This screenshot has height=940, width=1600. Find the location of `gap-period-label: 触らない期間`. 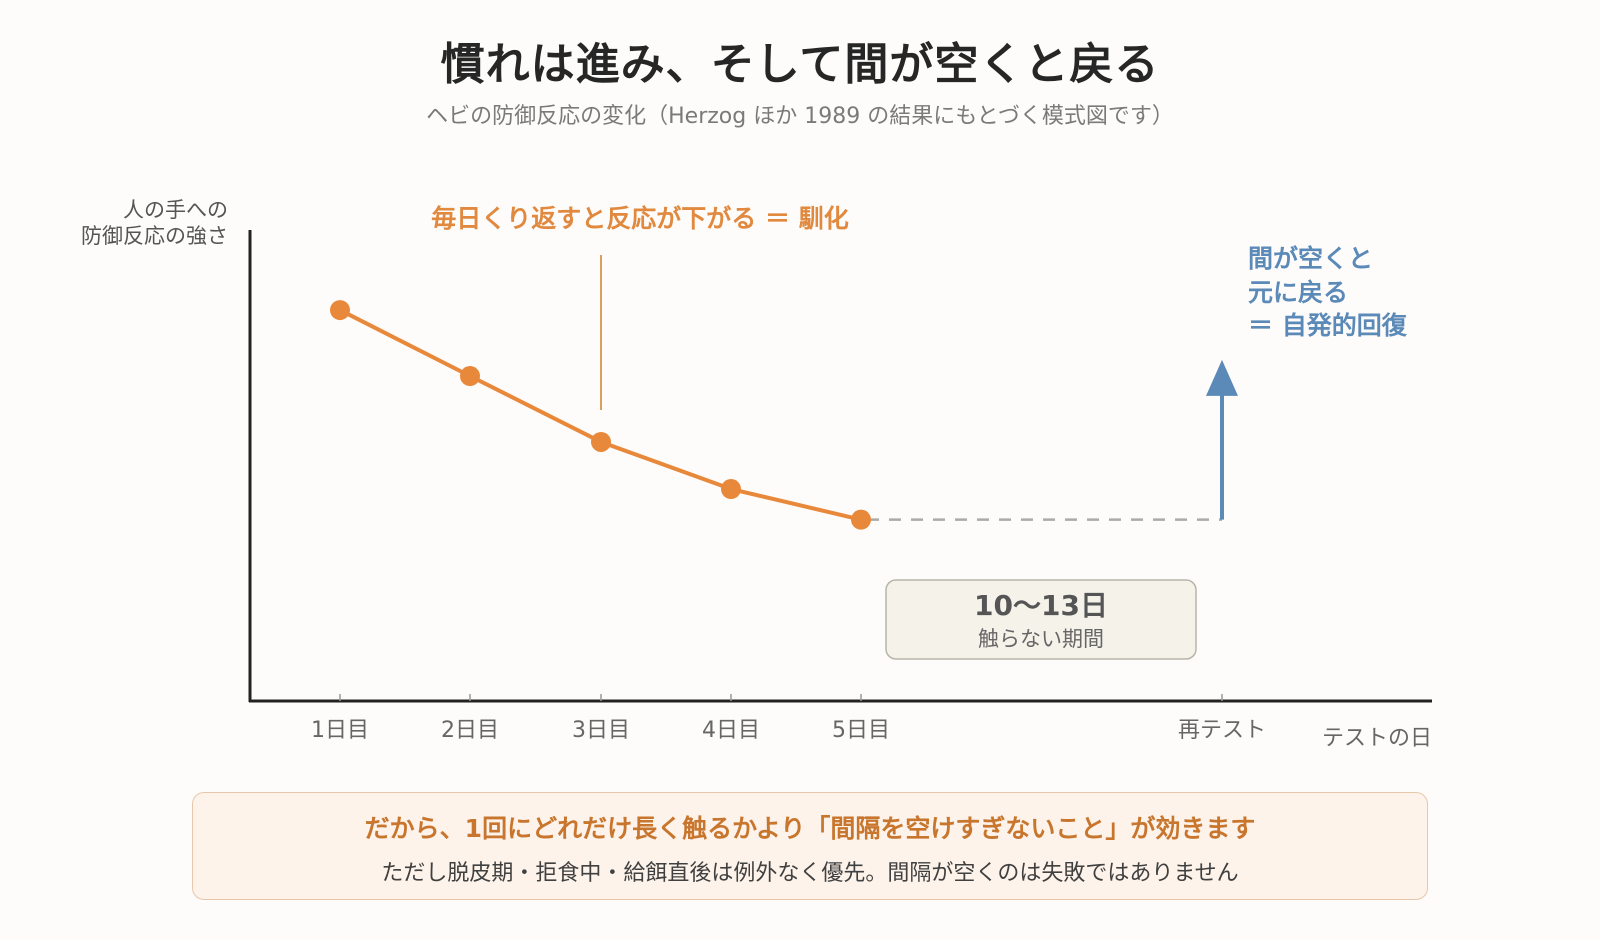

gap-period-label: 触らない期間 is located at coordinates (1041, 639).